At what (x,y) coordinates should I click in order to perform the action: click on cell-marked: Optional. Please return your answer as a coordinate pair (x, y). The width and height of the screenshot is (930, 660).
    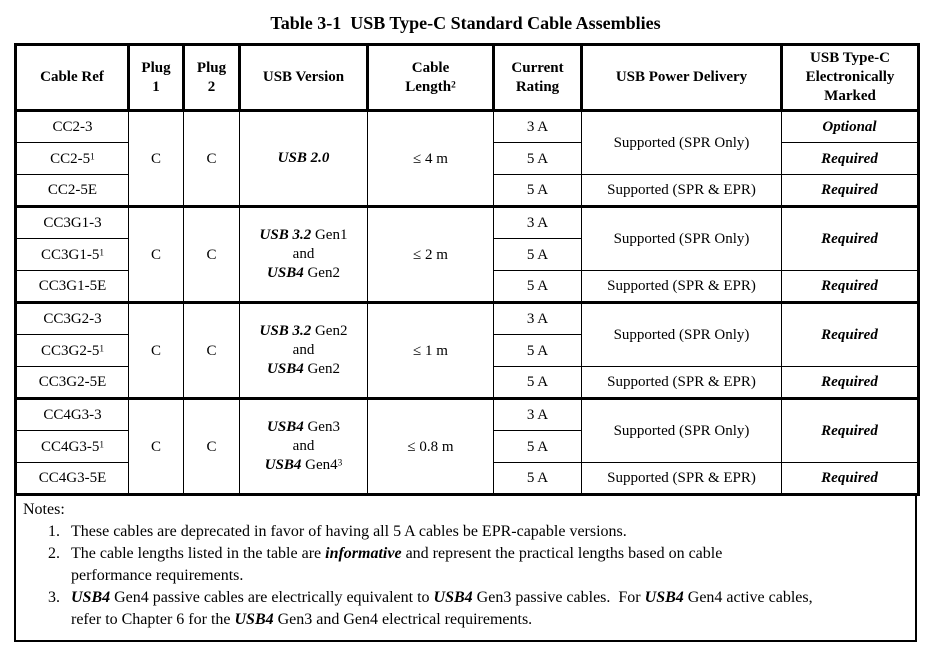
    Looking at the image, I should click on (850, 126).